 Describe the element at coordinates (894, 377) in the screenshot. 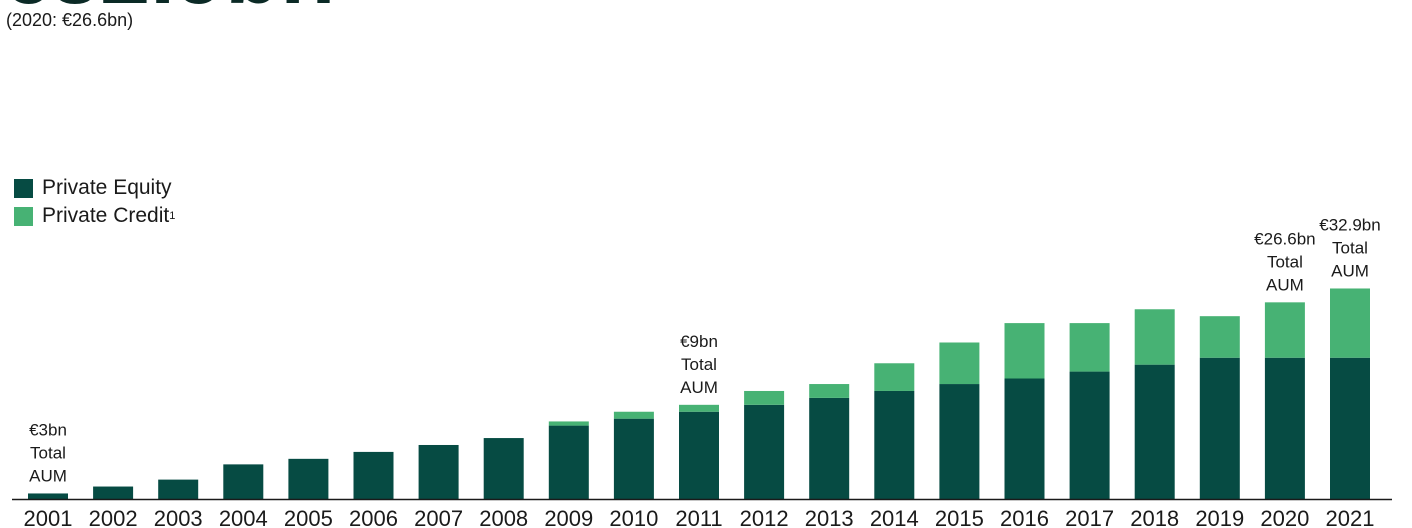

I see `bar-private-credit-2014` at that location.